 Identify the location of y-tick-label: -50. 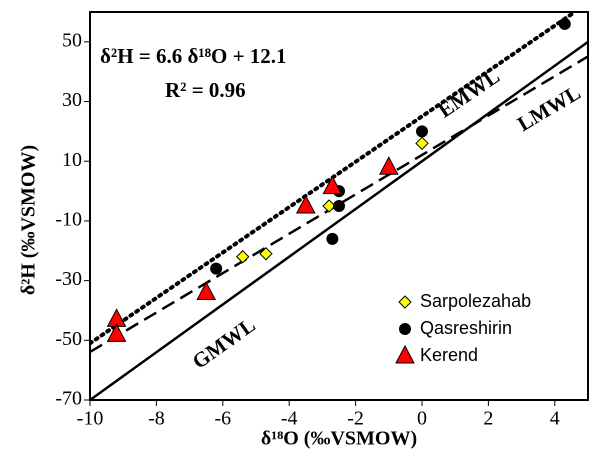
(68, 339).